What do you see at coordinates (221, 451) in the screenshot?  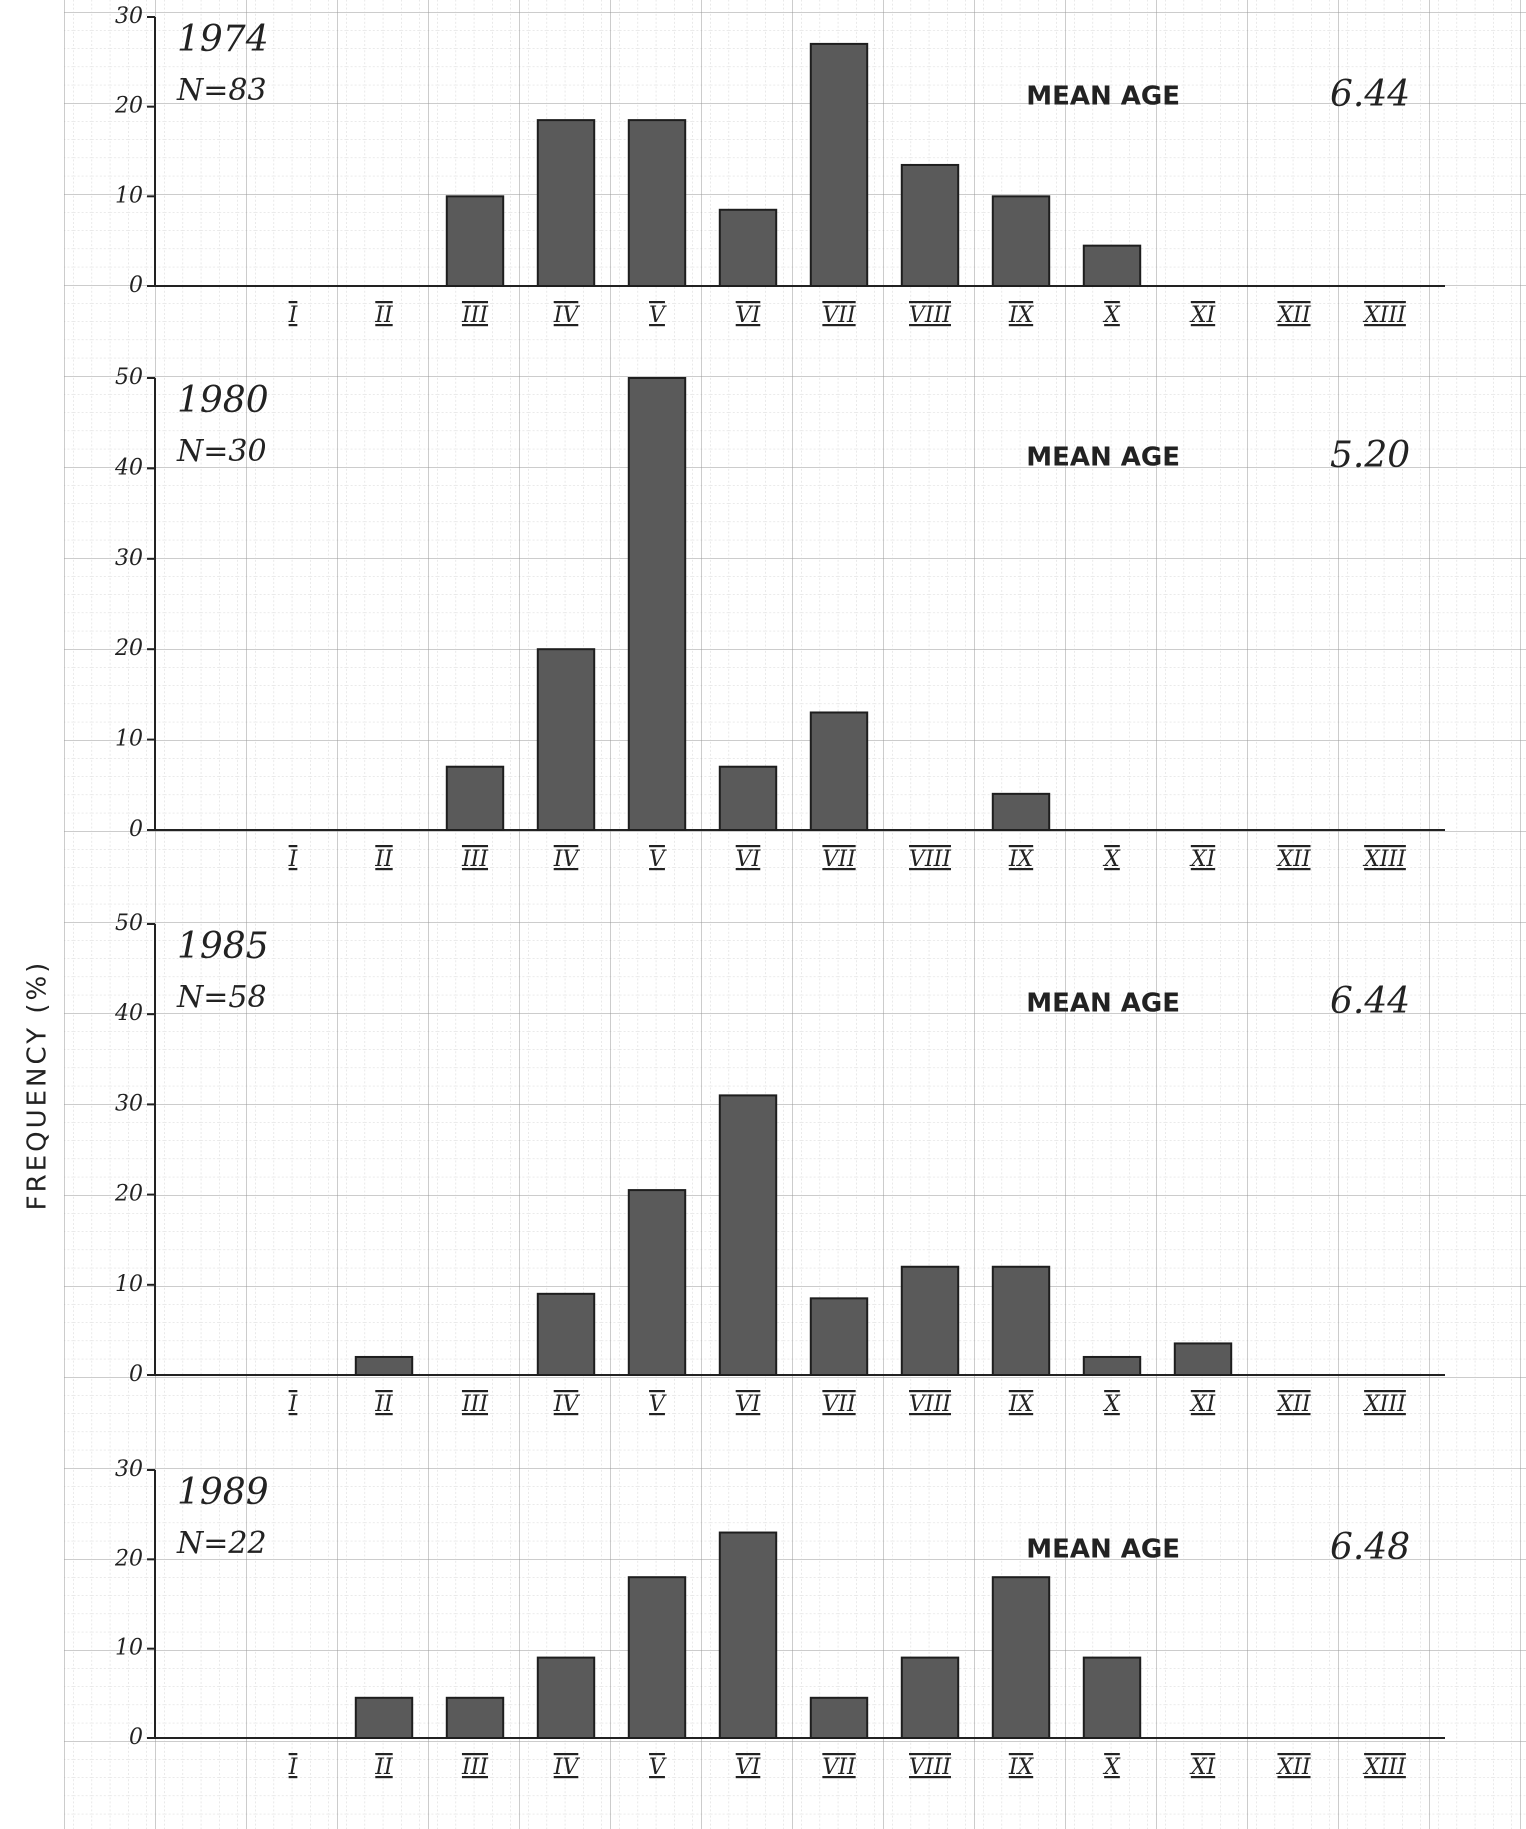 I see `panel-subtitle: N=30` at bounding box center [221, 451].